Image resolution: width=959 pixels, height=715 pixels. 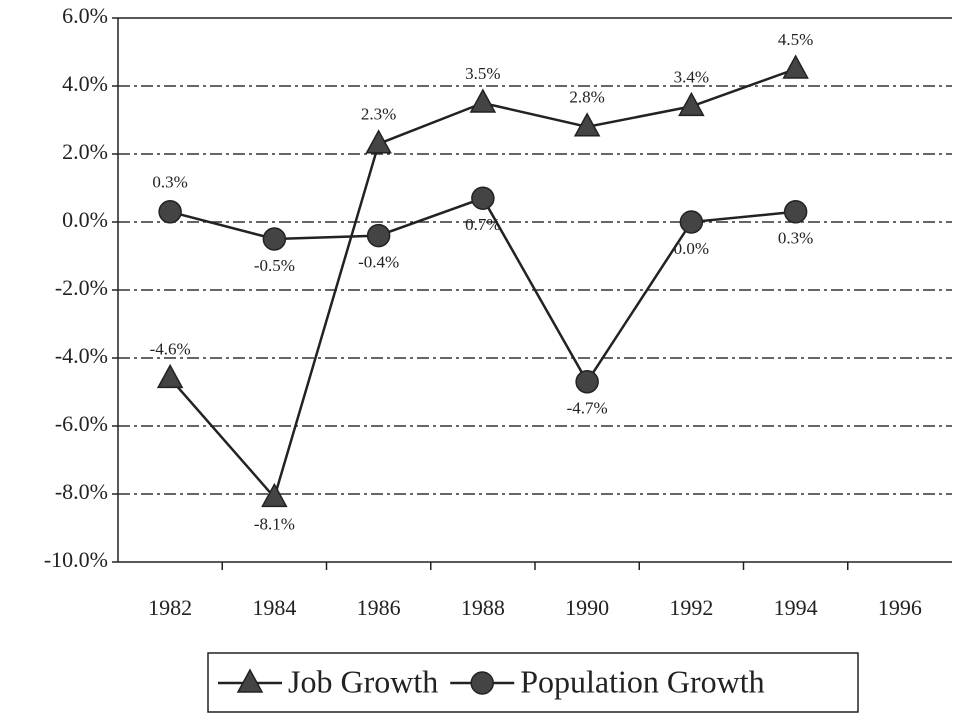 I want to click on legend-box, so click(x=533, y=682).